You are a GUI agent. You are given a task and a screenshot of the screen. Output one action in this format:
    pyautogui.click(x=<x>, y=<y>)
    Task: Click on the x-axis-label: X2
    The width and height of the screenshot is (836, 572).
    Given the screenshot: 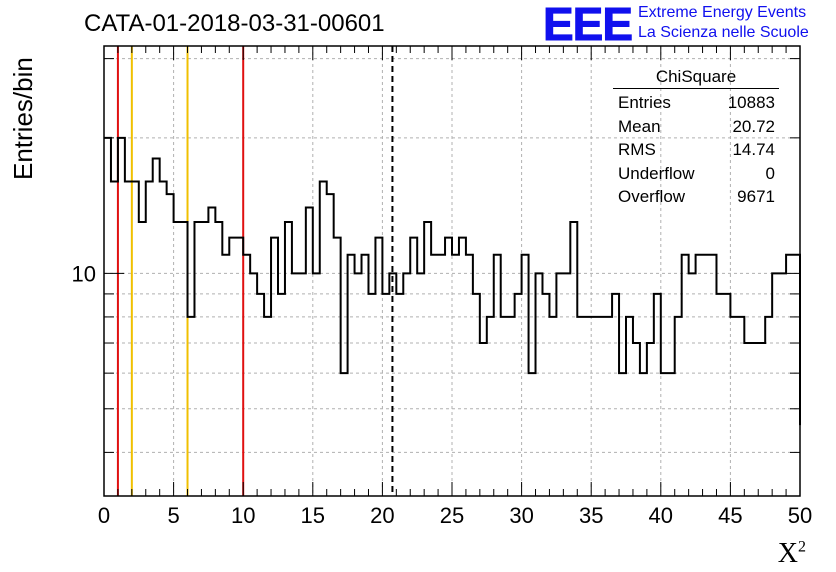 What is the action you would take?
    pyautogui.click(x=792, y=554)
    